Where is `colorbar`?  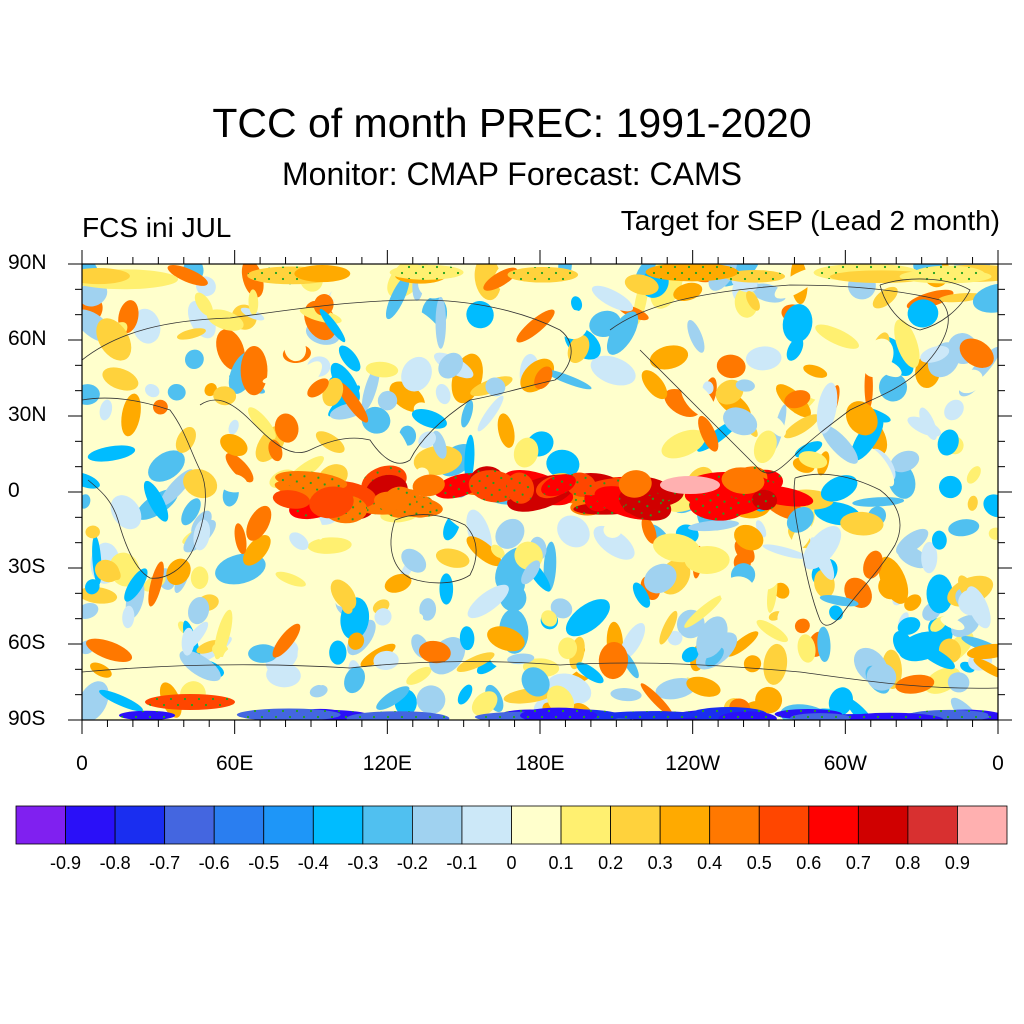 colorbar is located at coordinates (511, 825).